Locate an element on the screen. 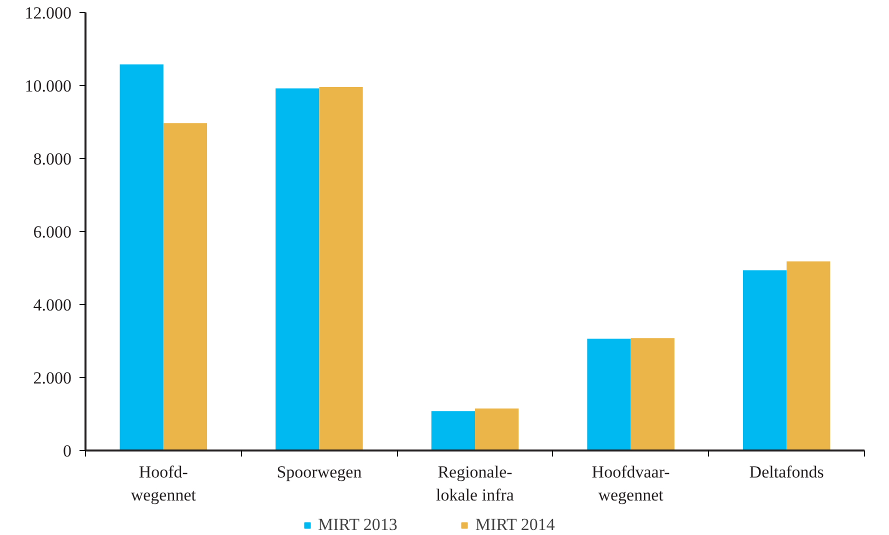 This screenshot has width=889, height=535. y-tick-label: 4.000 is located at coordinates (52, 305).